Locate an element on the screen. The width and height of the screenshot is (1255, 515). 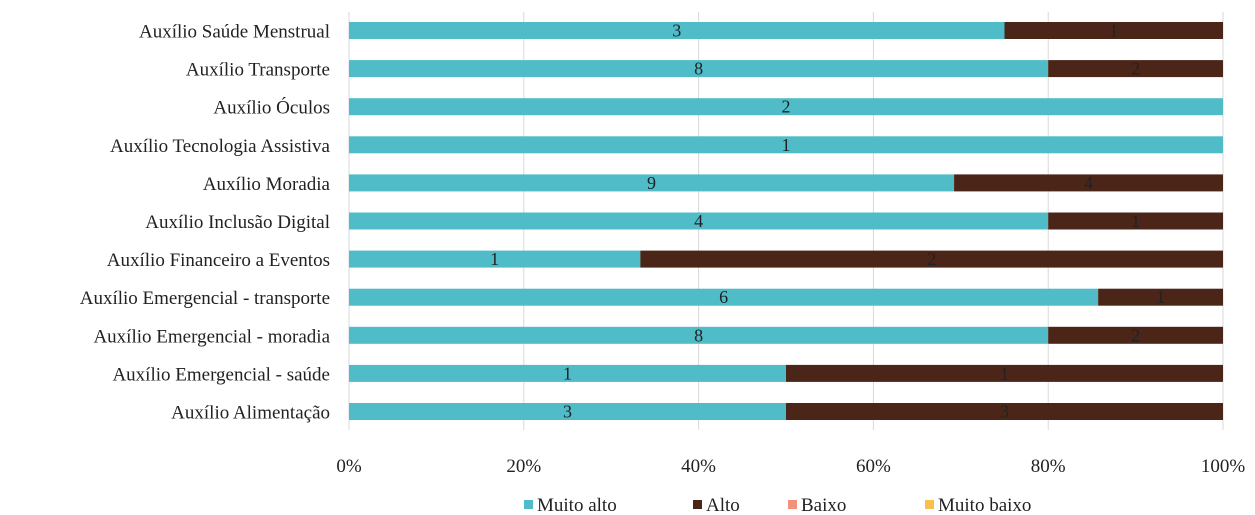
category-label: Auxílio Inclusão Digital is located at coordinates (237, 222).